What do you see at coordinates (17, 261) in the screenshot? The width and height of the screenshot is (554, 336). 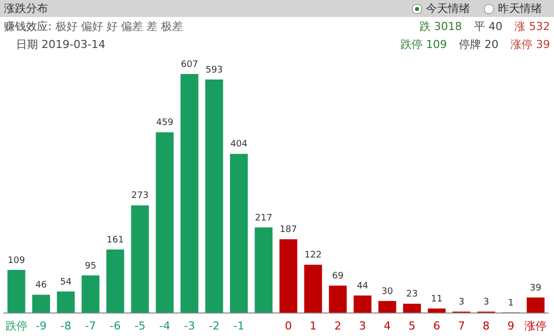 I see `data-label: 109` at bounding box center [17, 261].